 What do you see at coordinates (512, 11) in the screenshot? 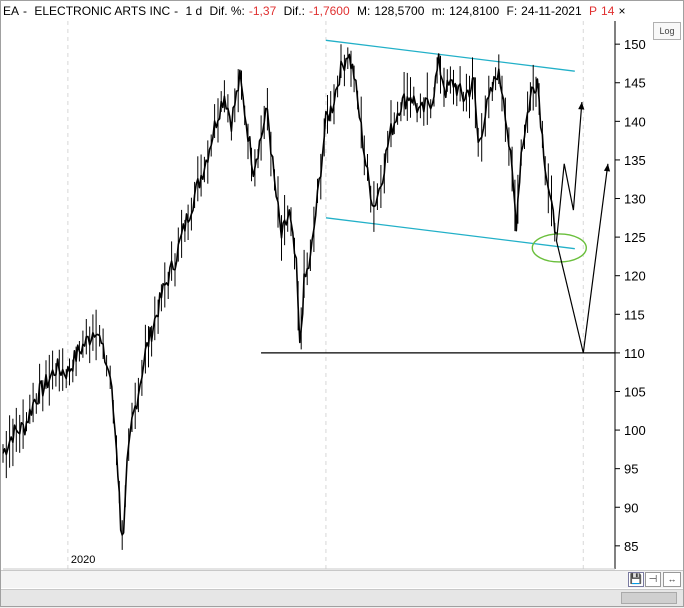
I see `date-label: F:` at bounding box center [512, 11].